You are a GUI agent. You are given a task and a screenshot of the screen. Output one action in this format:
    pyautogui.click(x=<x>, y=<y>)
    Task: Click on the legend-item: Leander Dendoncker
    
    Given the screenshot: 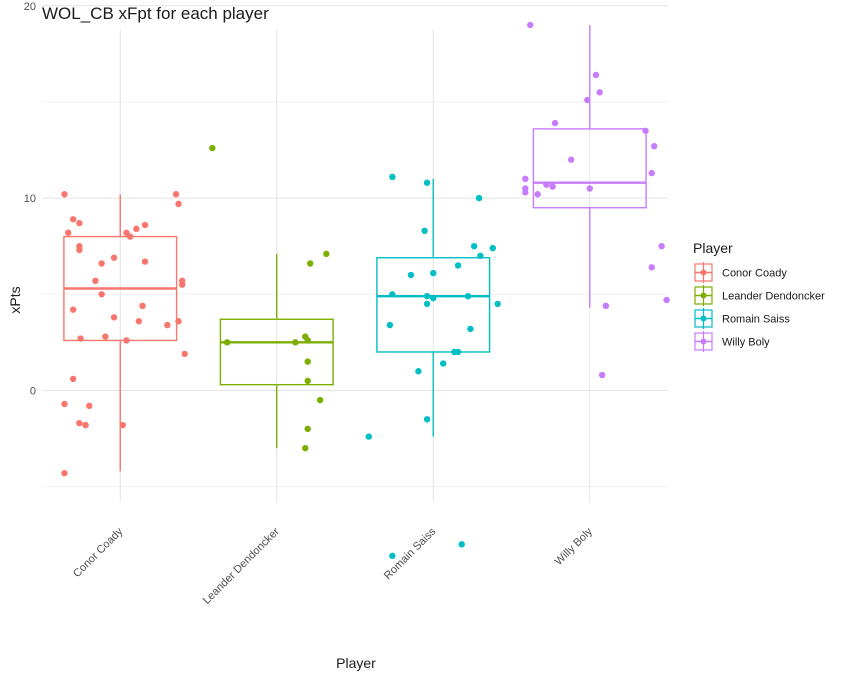 What is the action you would take?
    pyautogui.click(x=759, y=295)
    